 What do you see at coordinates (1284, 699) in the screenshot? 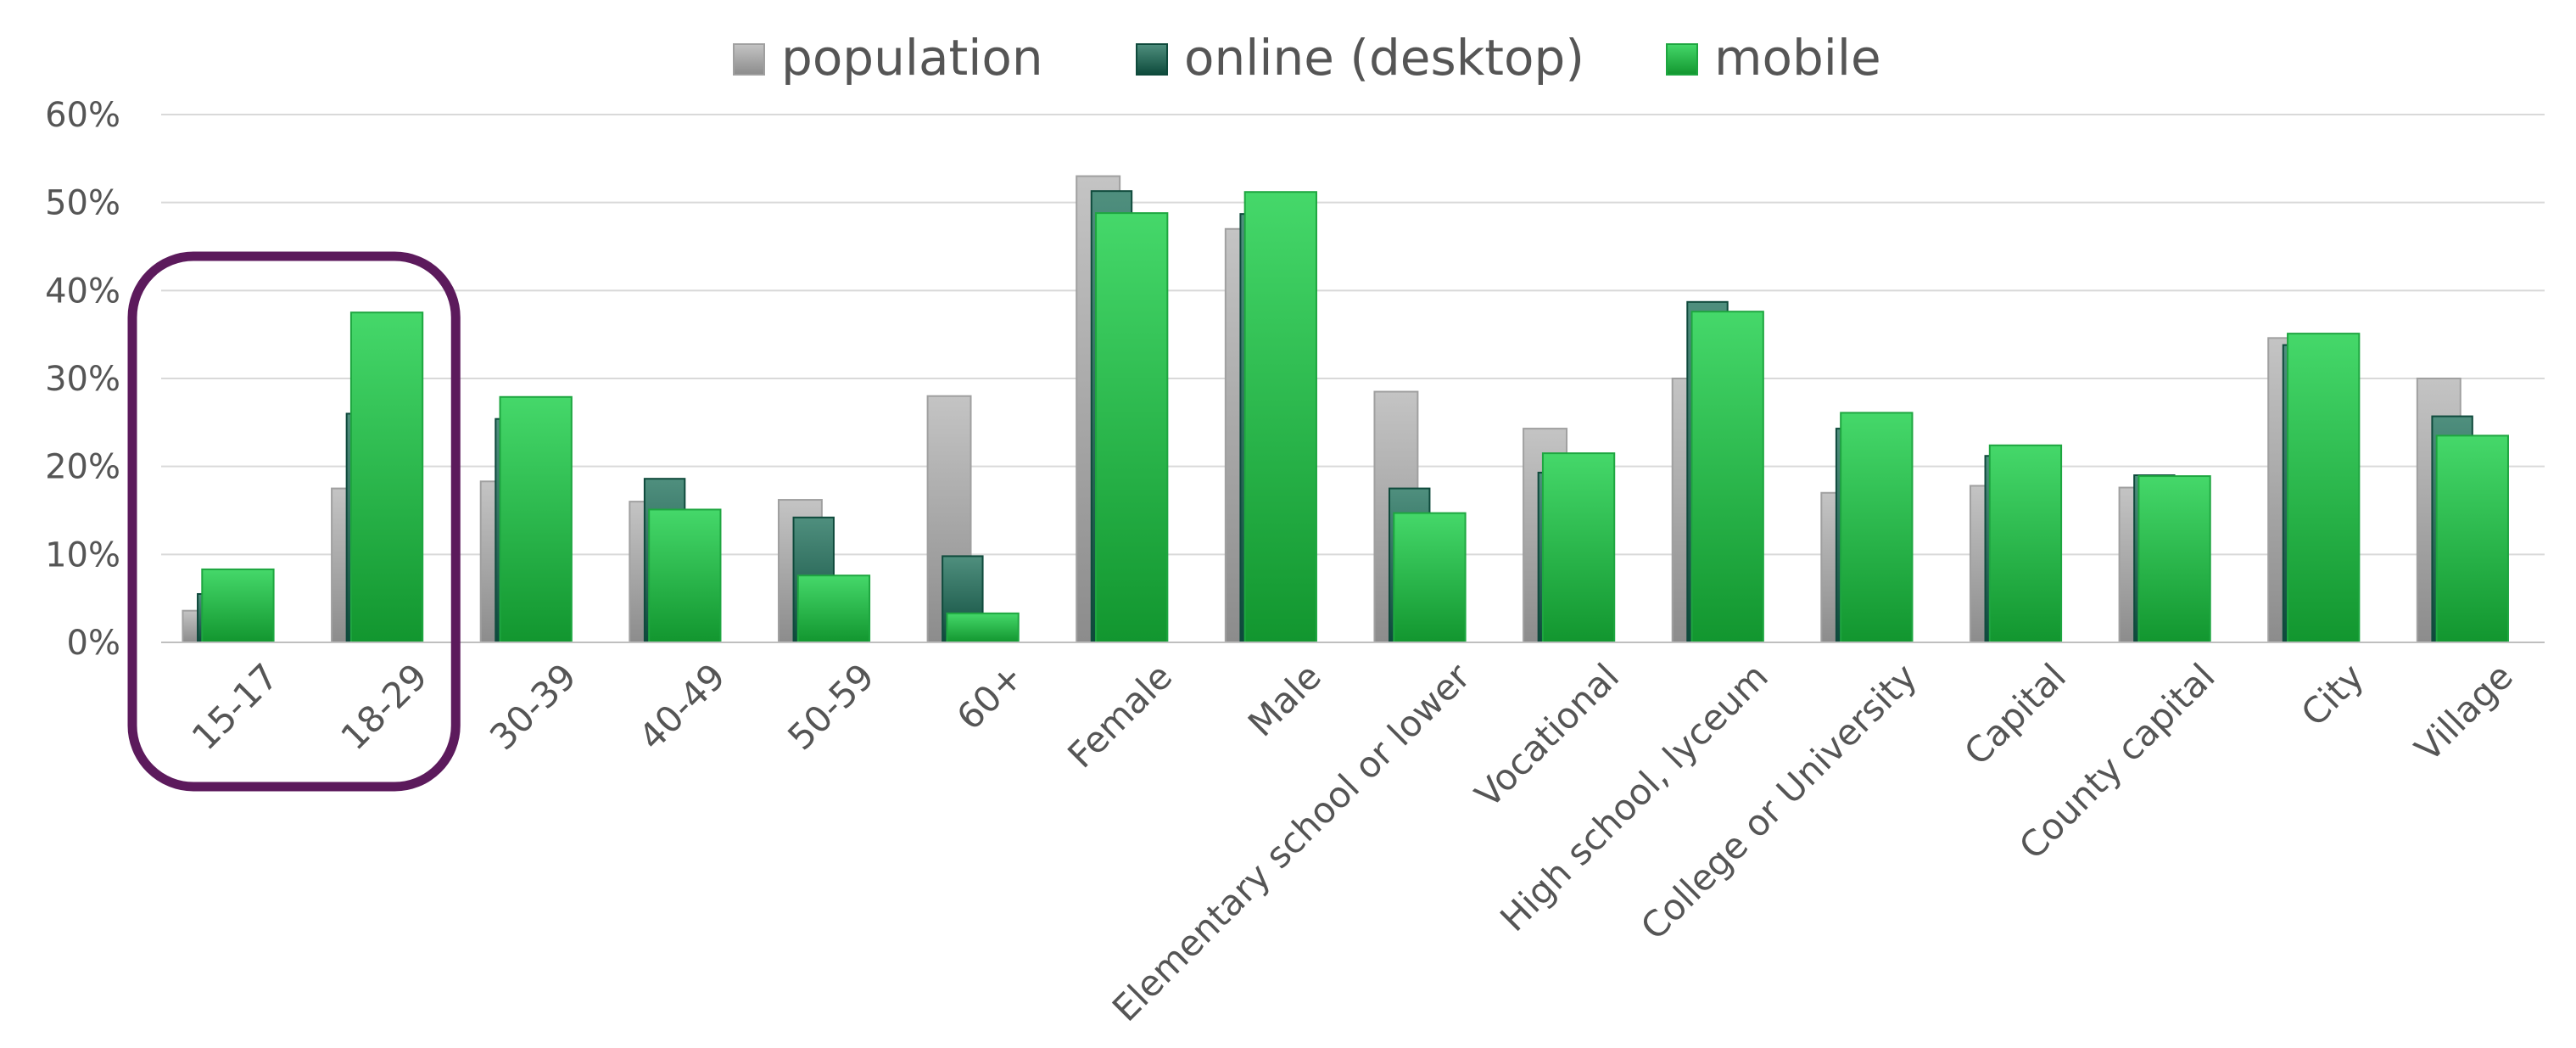
I see `x-tick-label: Male` at bounding box center [1284, 699].